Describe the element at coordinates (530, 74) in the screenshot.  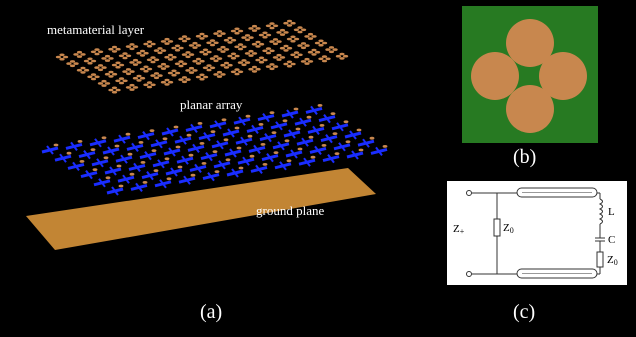
I see `unit-cell-drawing` at that location.